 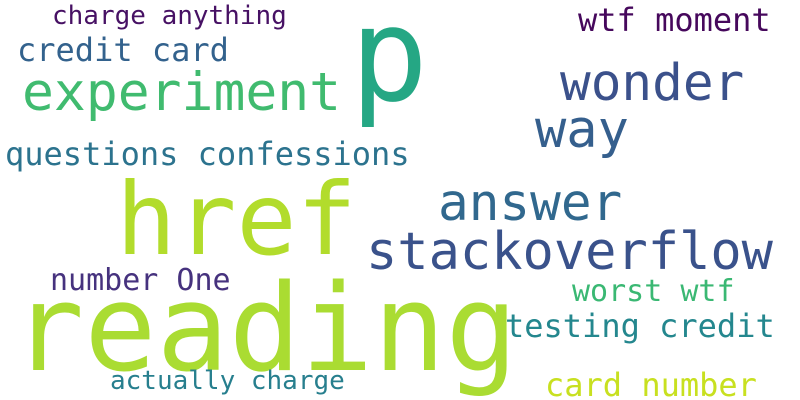 I want to click on word-worst-wtf: worst wtf, so click(x=653, y=291).